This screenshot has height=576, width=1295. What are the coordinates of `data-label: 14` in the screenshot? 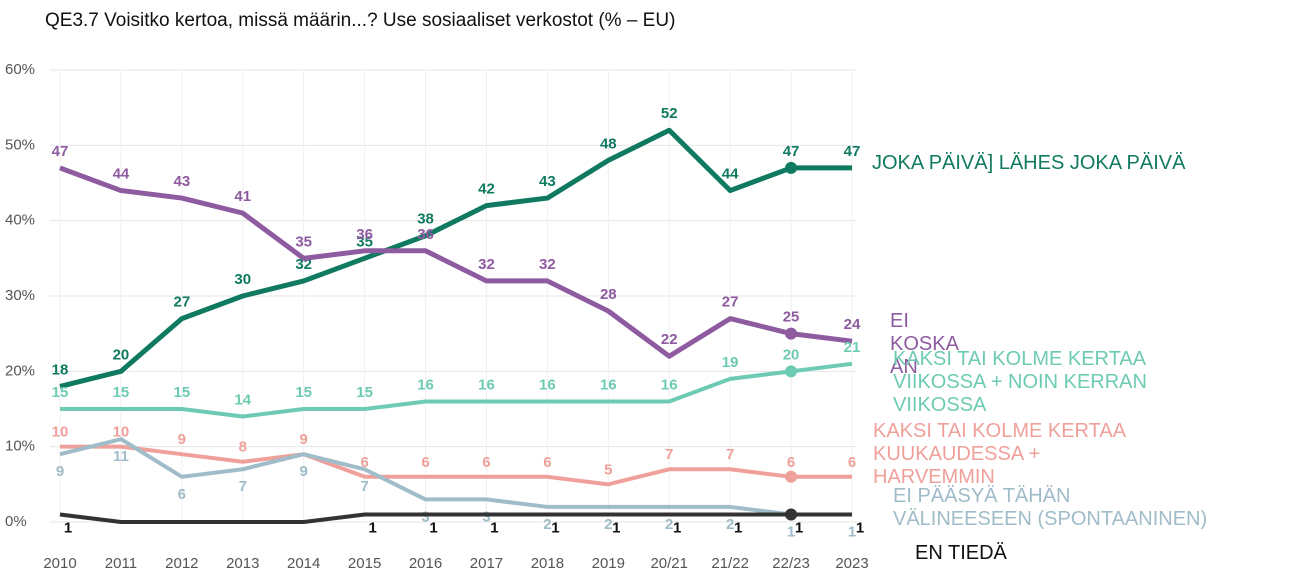 It's located at (242, 400).